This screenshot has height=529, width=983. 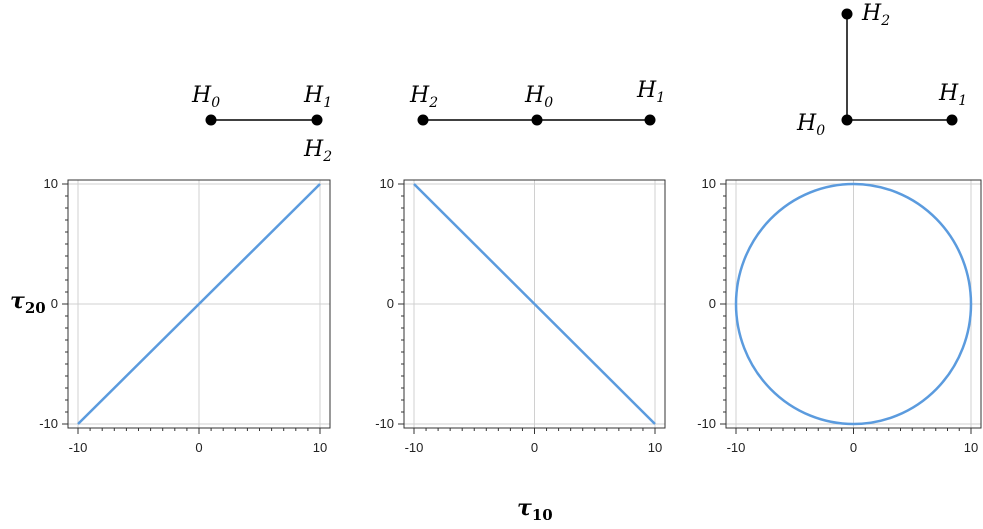 I want to click on series-circle, so click(x=853, y=304).